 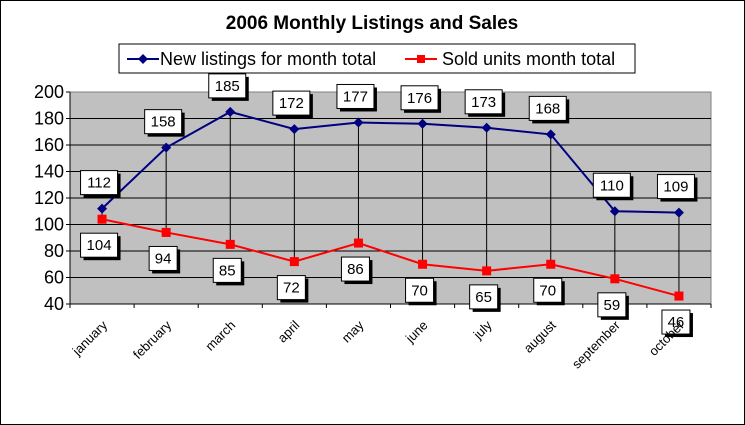 What do you see at coordinates (49, 225) in the screenshot?
I see `y-tick-label: 100` at bounding box center [49, 225].